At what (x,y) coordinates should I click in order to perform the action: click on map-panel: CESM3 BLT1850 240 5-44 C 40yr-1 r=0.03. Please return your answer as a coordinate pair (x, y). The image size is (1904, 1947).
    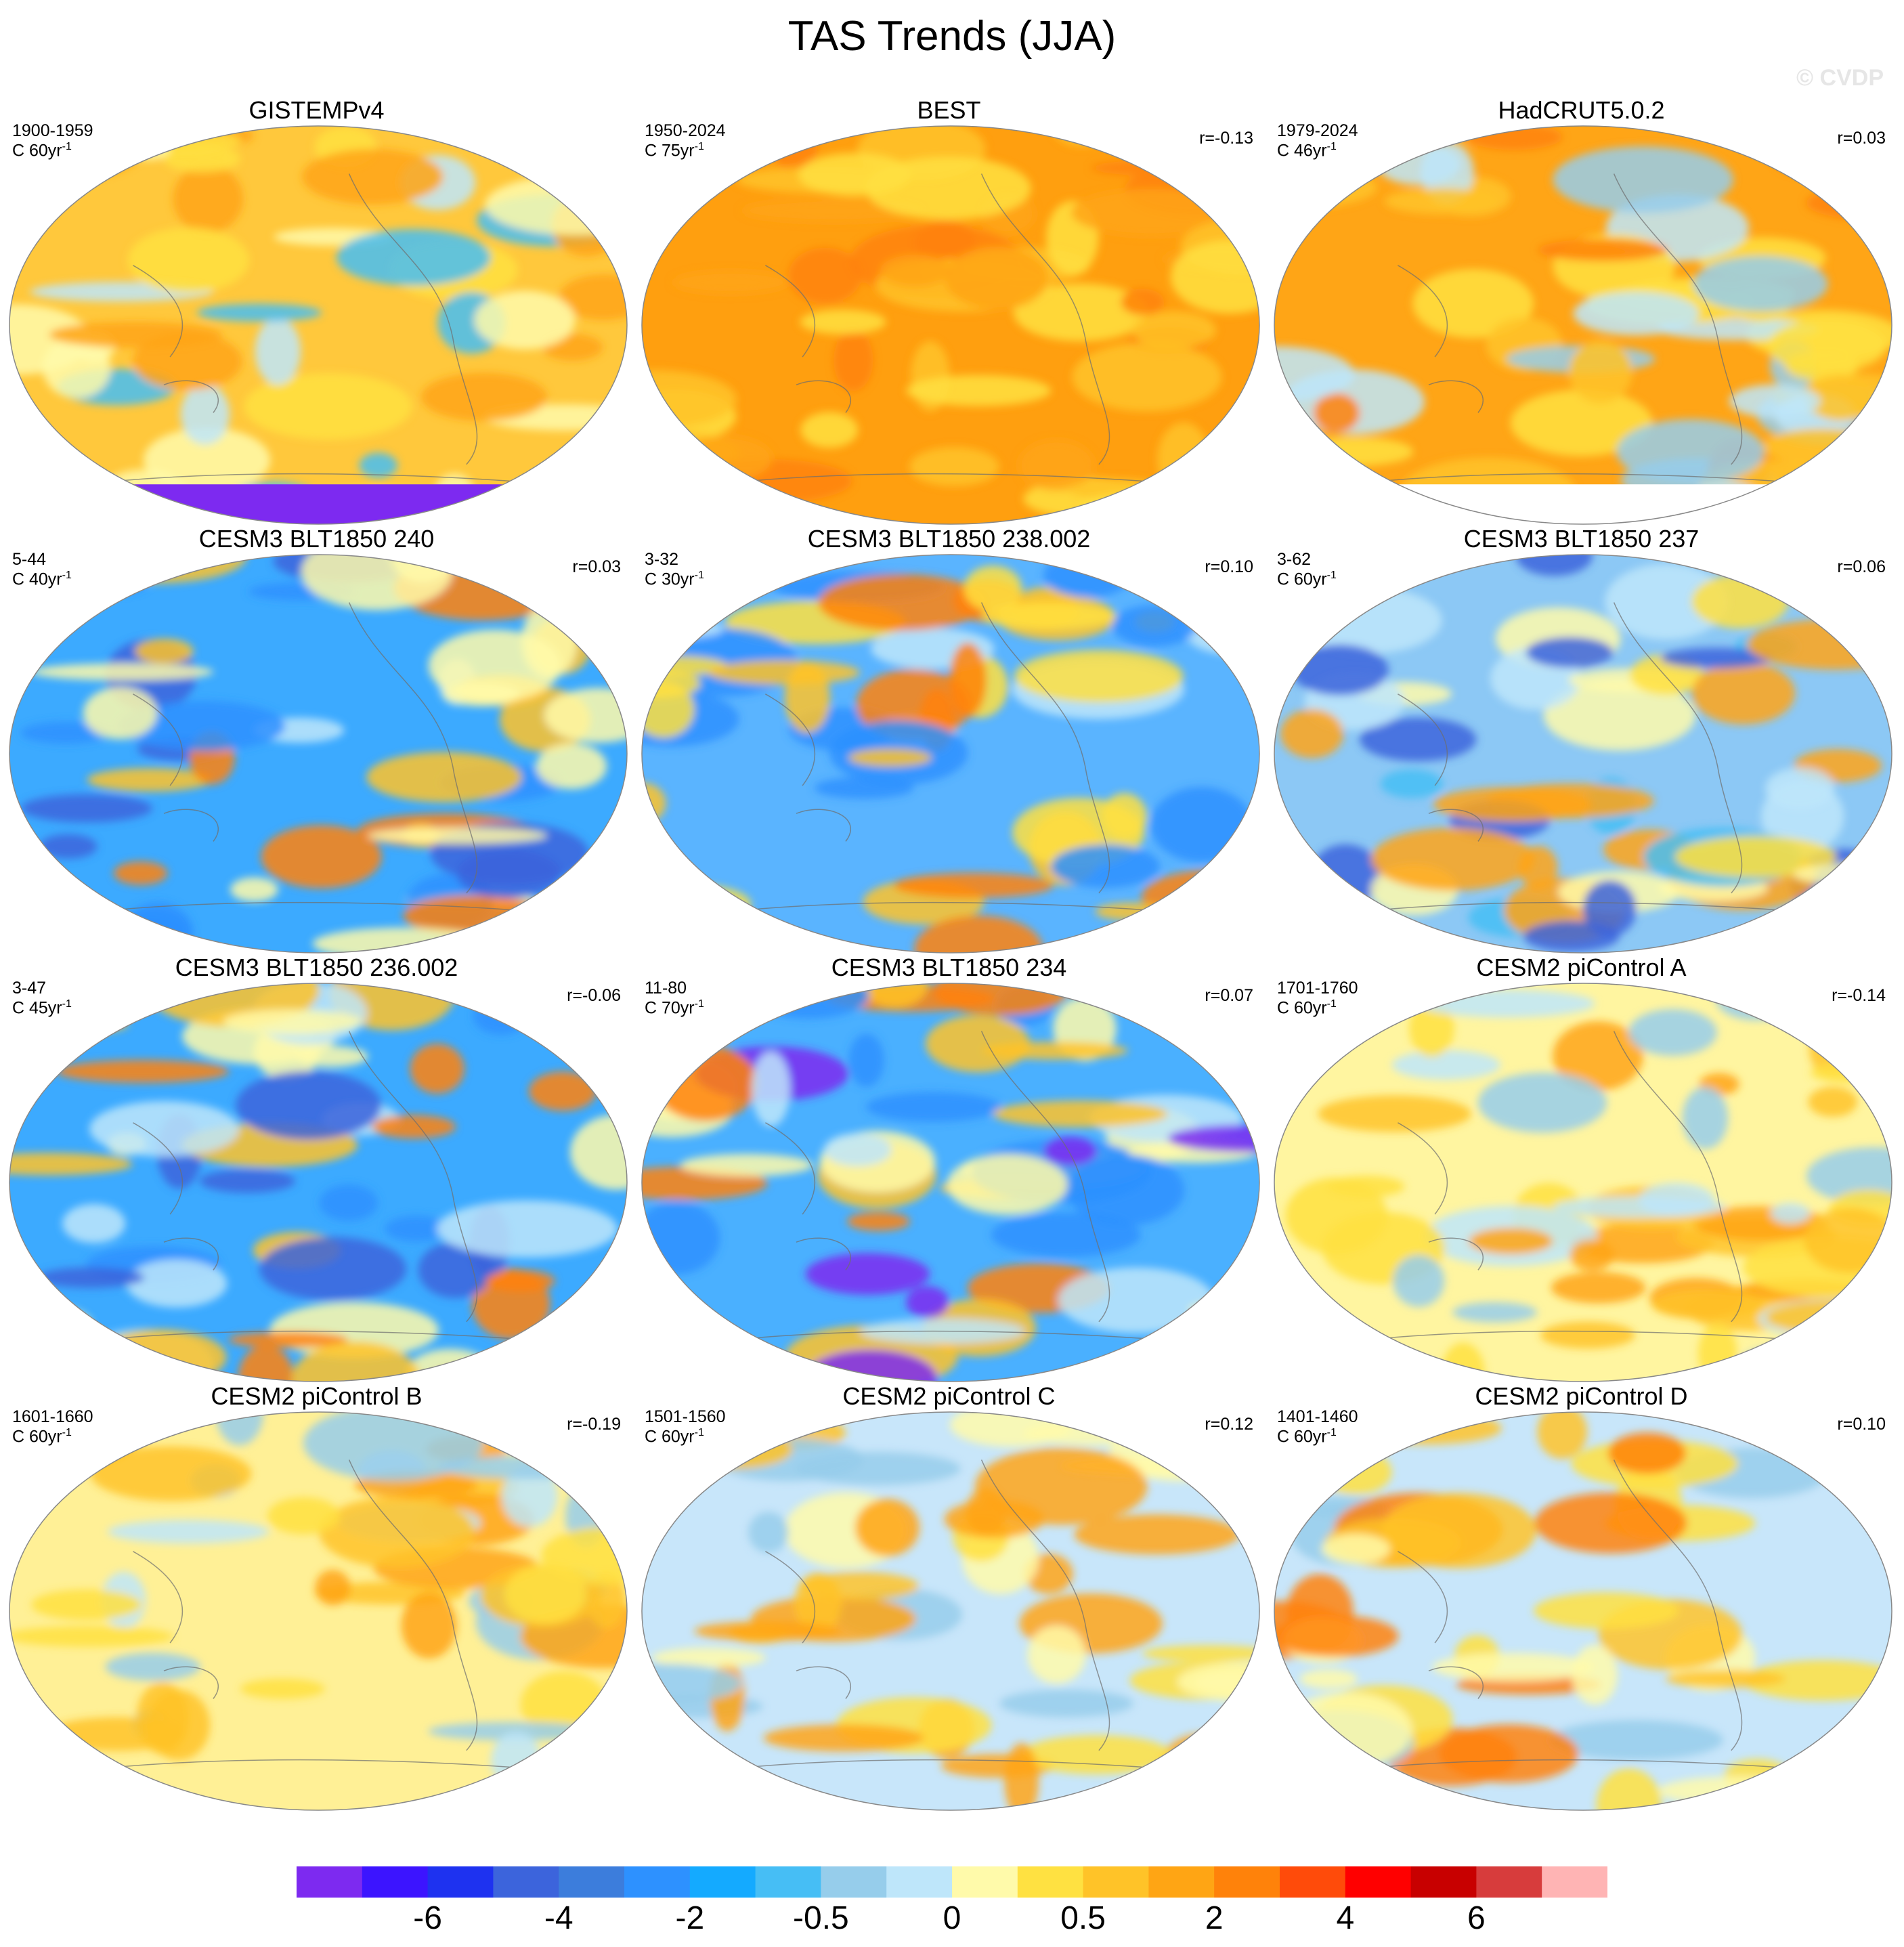
    Looking at the image, I should click on (316, 741).